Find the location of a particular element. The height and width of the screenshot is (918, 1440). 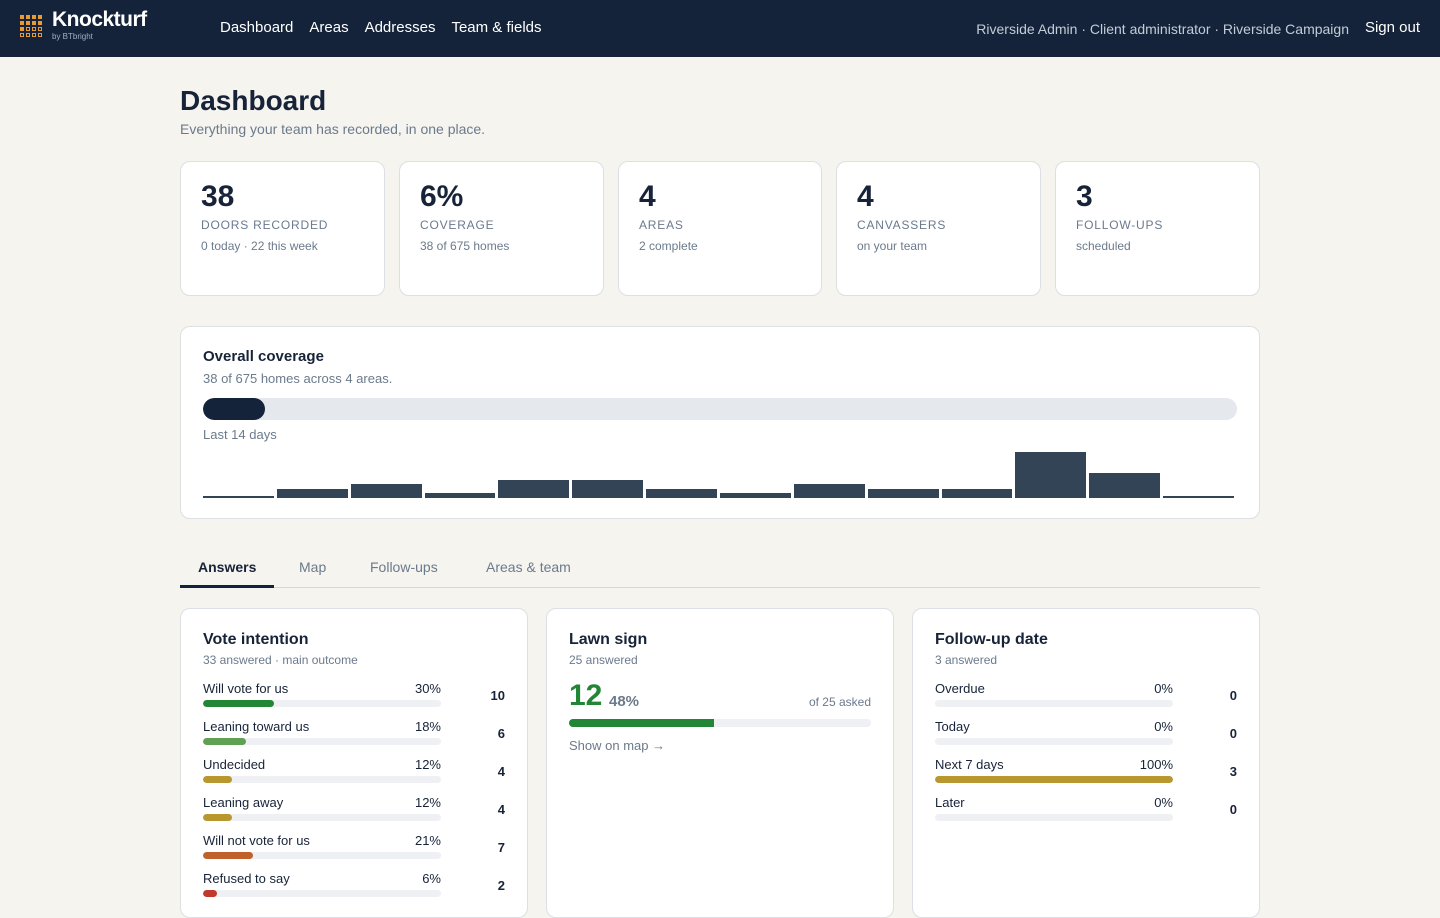

tab-answers: Answers is located at coordinates (227, 567).